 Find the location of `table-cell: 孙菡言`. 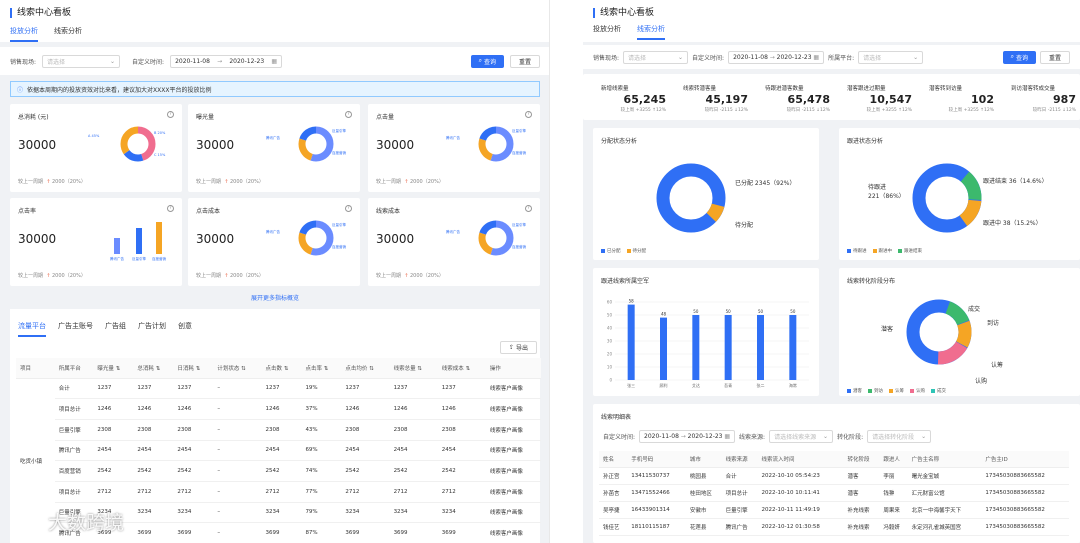

table-cell: 孙菡言 is located at coordinates (613, 493).